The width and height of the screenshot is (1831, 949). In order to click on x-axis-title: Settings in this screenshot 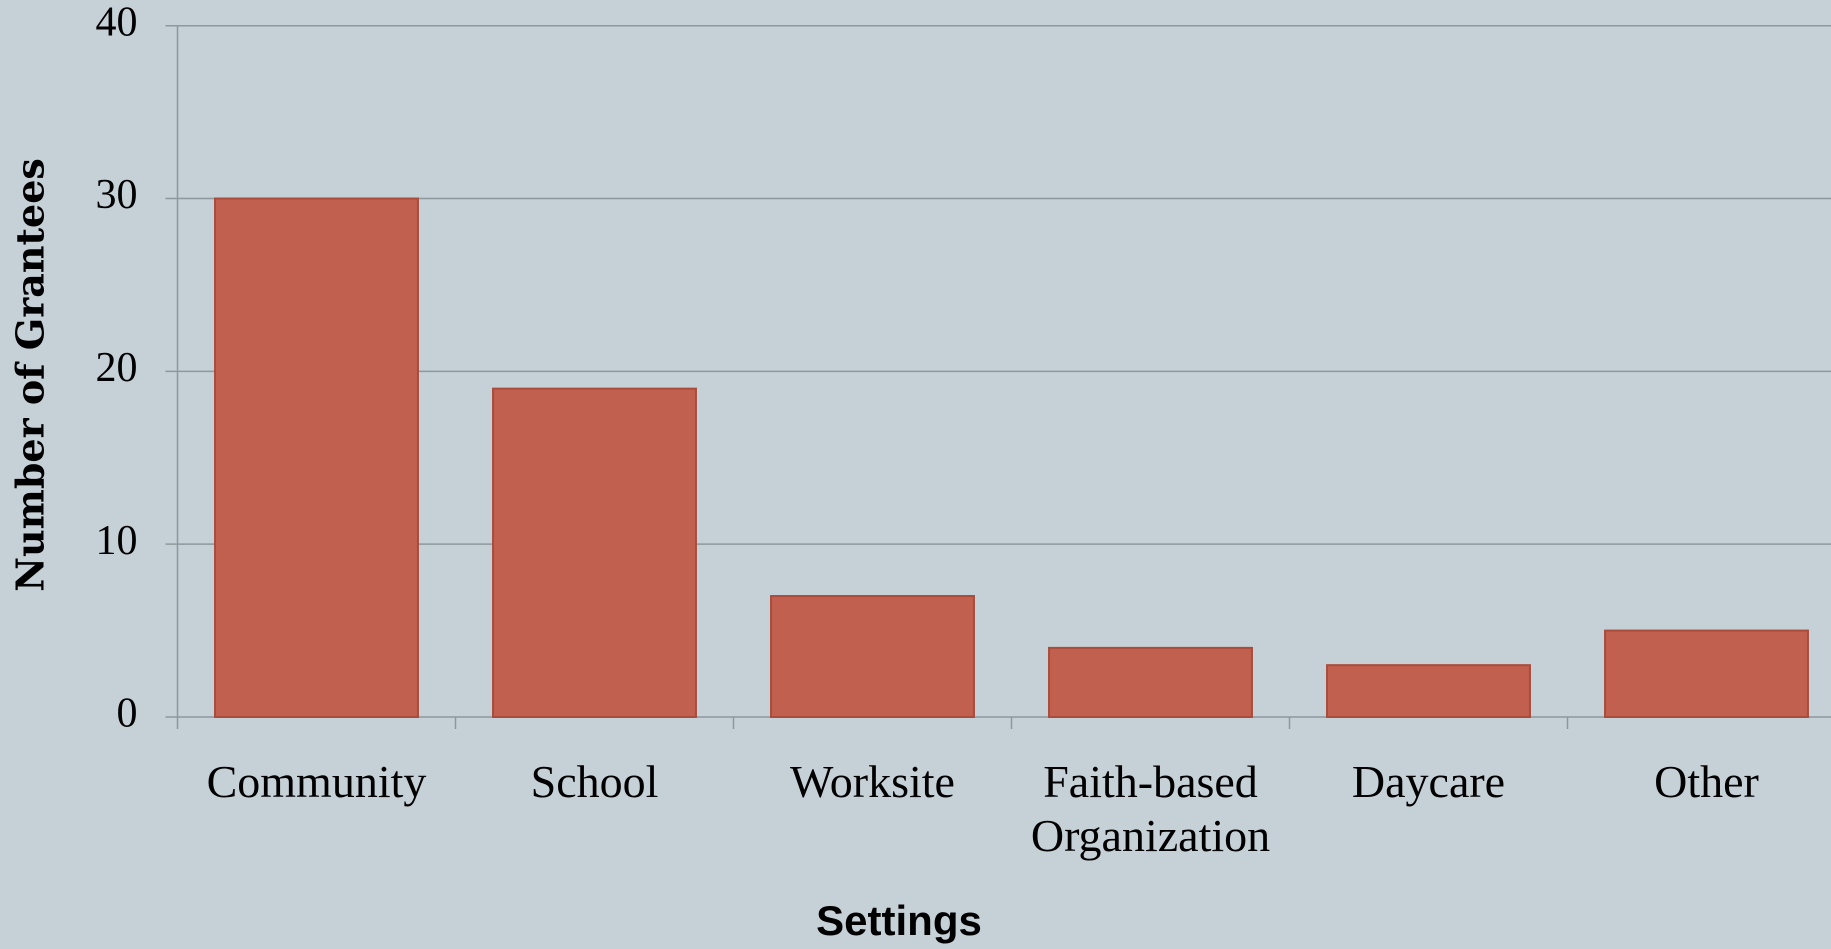, I will do `click(899, 920)`.